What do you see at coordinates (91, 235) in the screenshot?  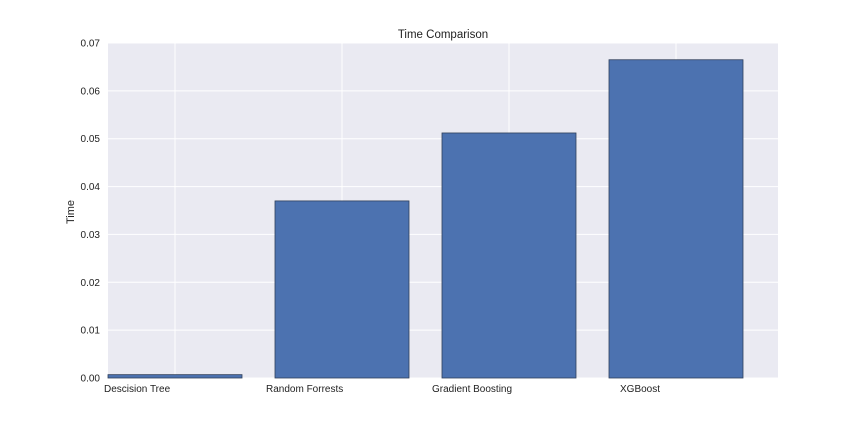 I see `y-tick-label: 0.03` at bounding box center [91, 235].